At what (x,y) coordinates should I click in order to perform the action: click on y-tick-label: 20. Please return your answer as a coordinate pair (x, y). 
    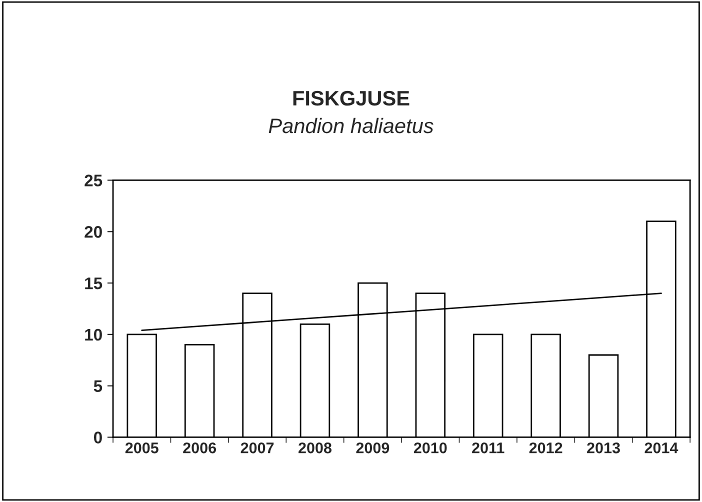
    Looking at the image, I should click on (93, 232).